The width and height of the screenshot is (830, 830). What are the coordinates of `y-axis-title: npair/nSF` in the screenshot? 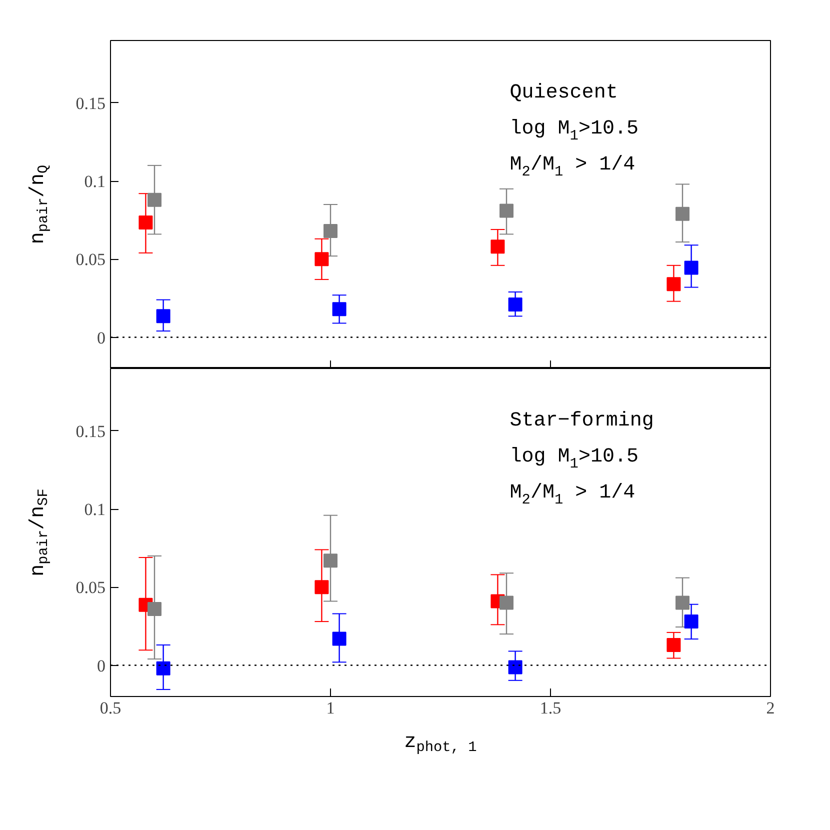 It's located at (39, 532).